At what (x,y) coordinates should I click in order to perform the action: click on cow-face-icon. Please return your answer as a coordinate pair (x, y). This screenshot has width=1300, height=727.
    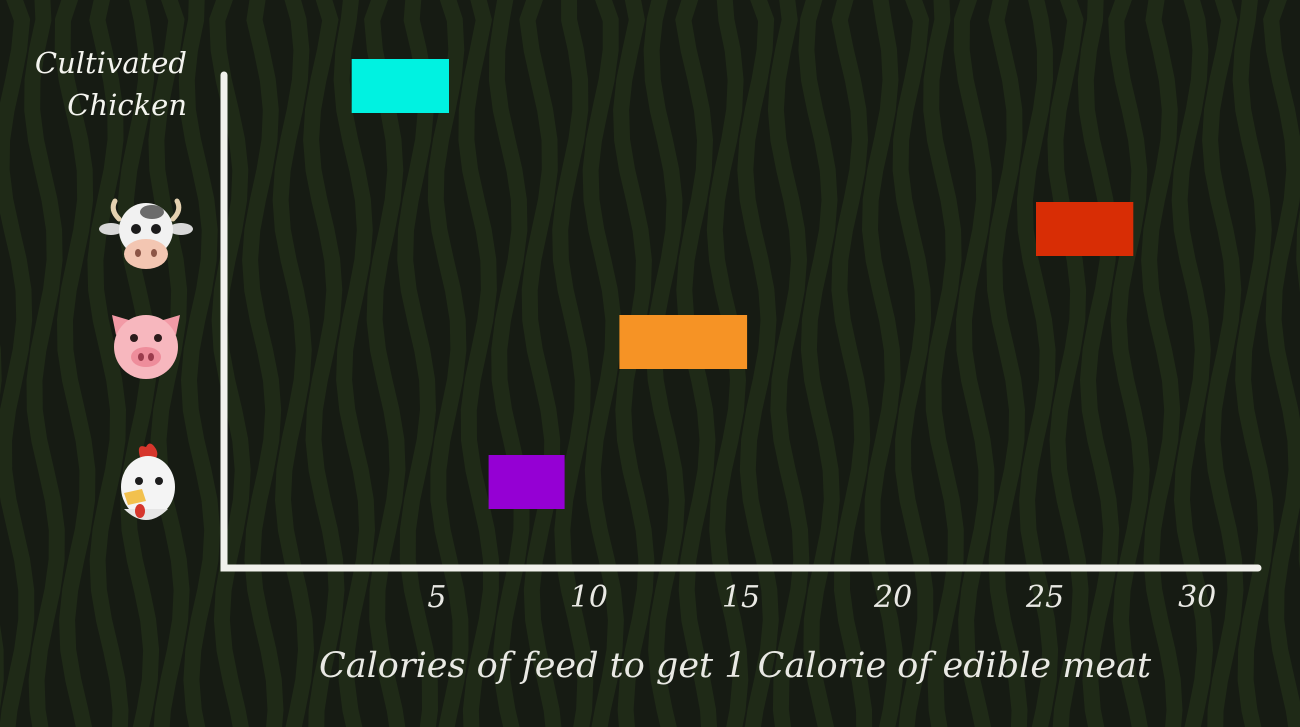
    Looking at the image, I should click on (146, 233).